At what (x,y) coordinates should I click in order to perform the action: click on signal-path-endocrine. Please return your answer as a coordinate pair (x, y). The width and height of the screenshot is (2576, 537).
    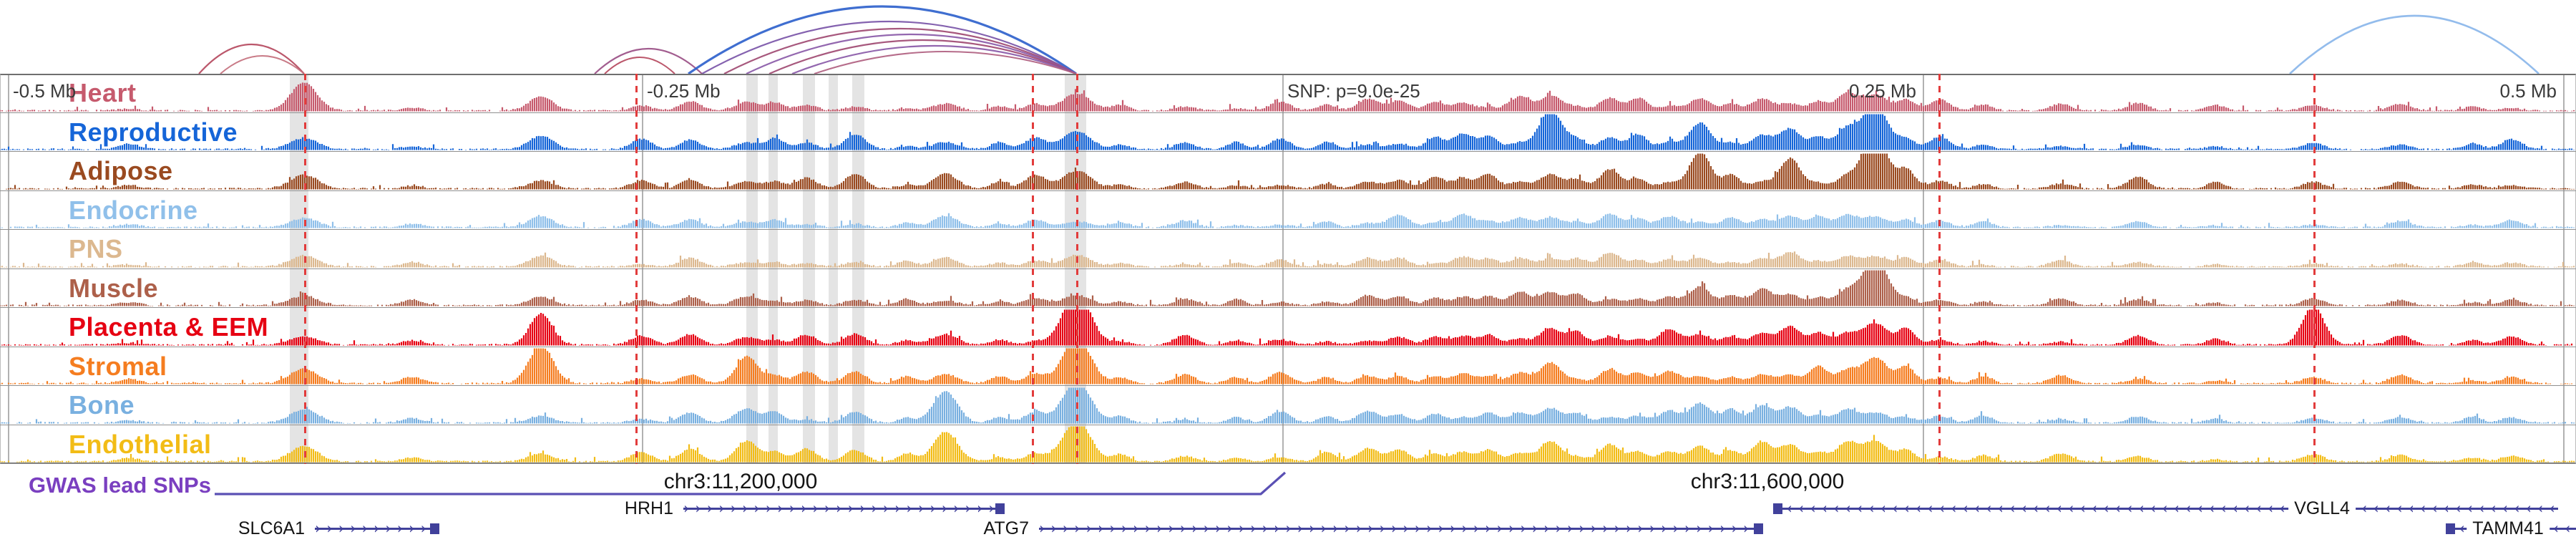
    Looking at the image, I should click on (1287, 220).